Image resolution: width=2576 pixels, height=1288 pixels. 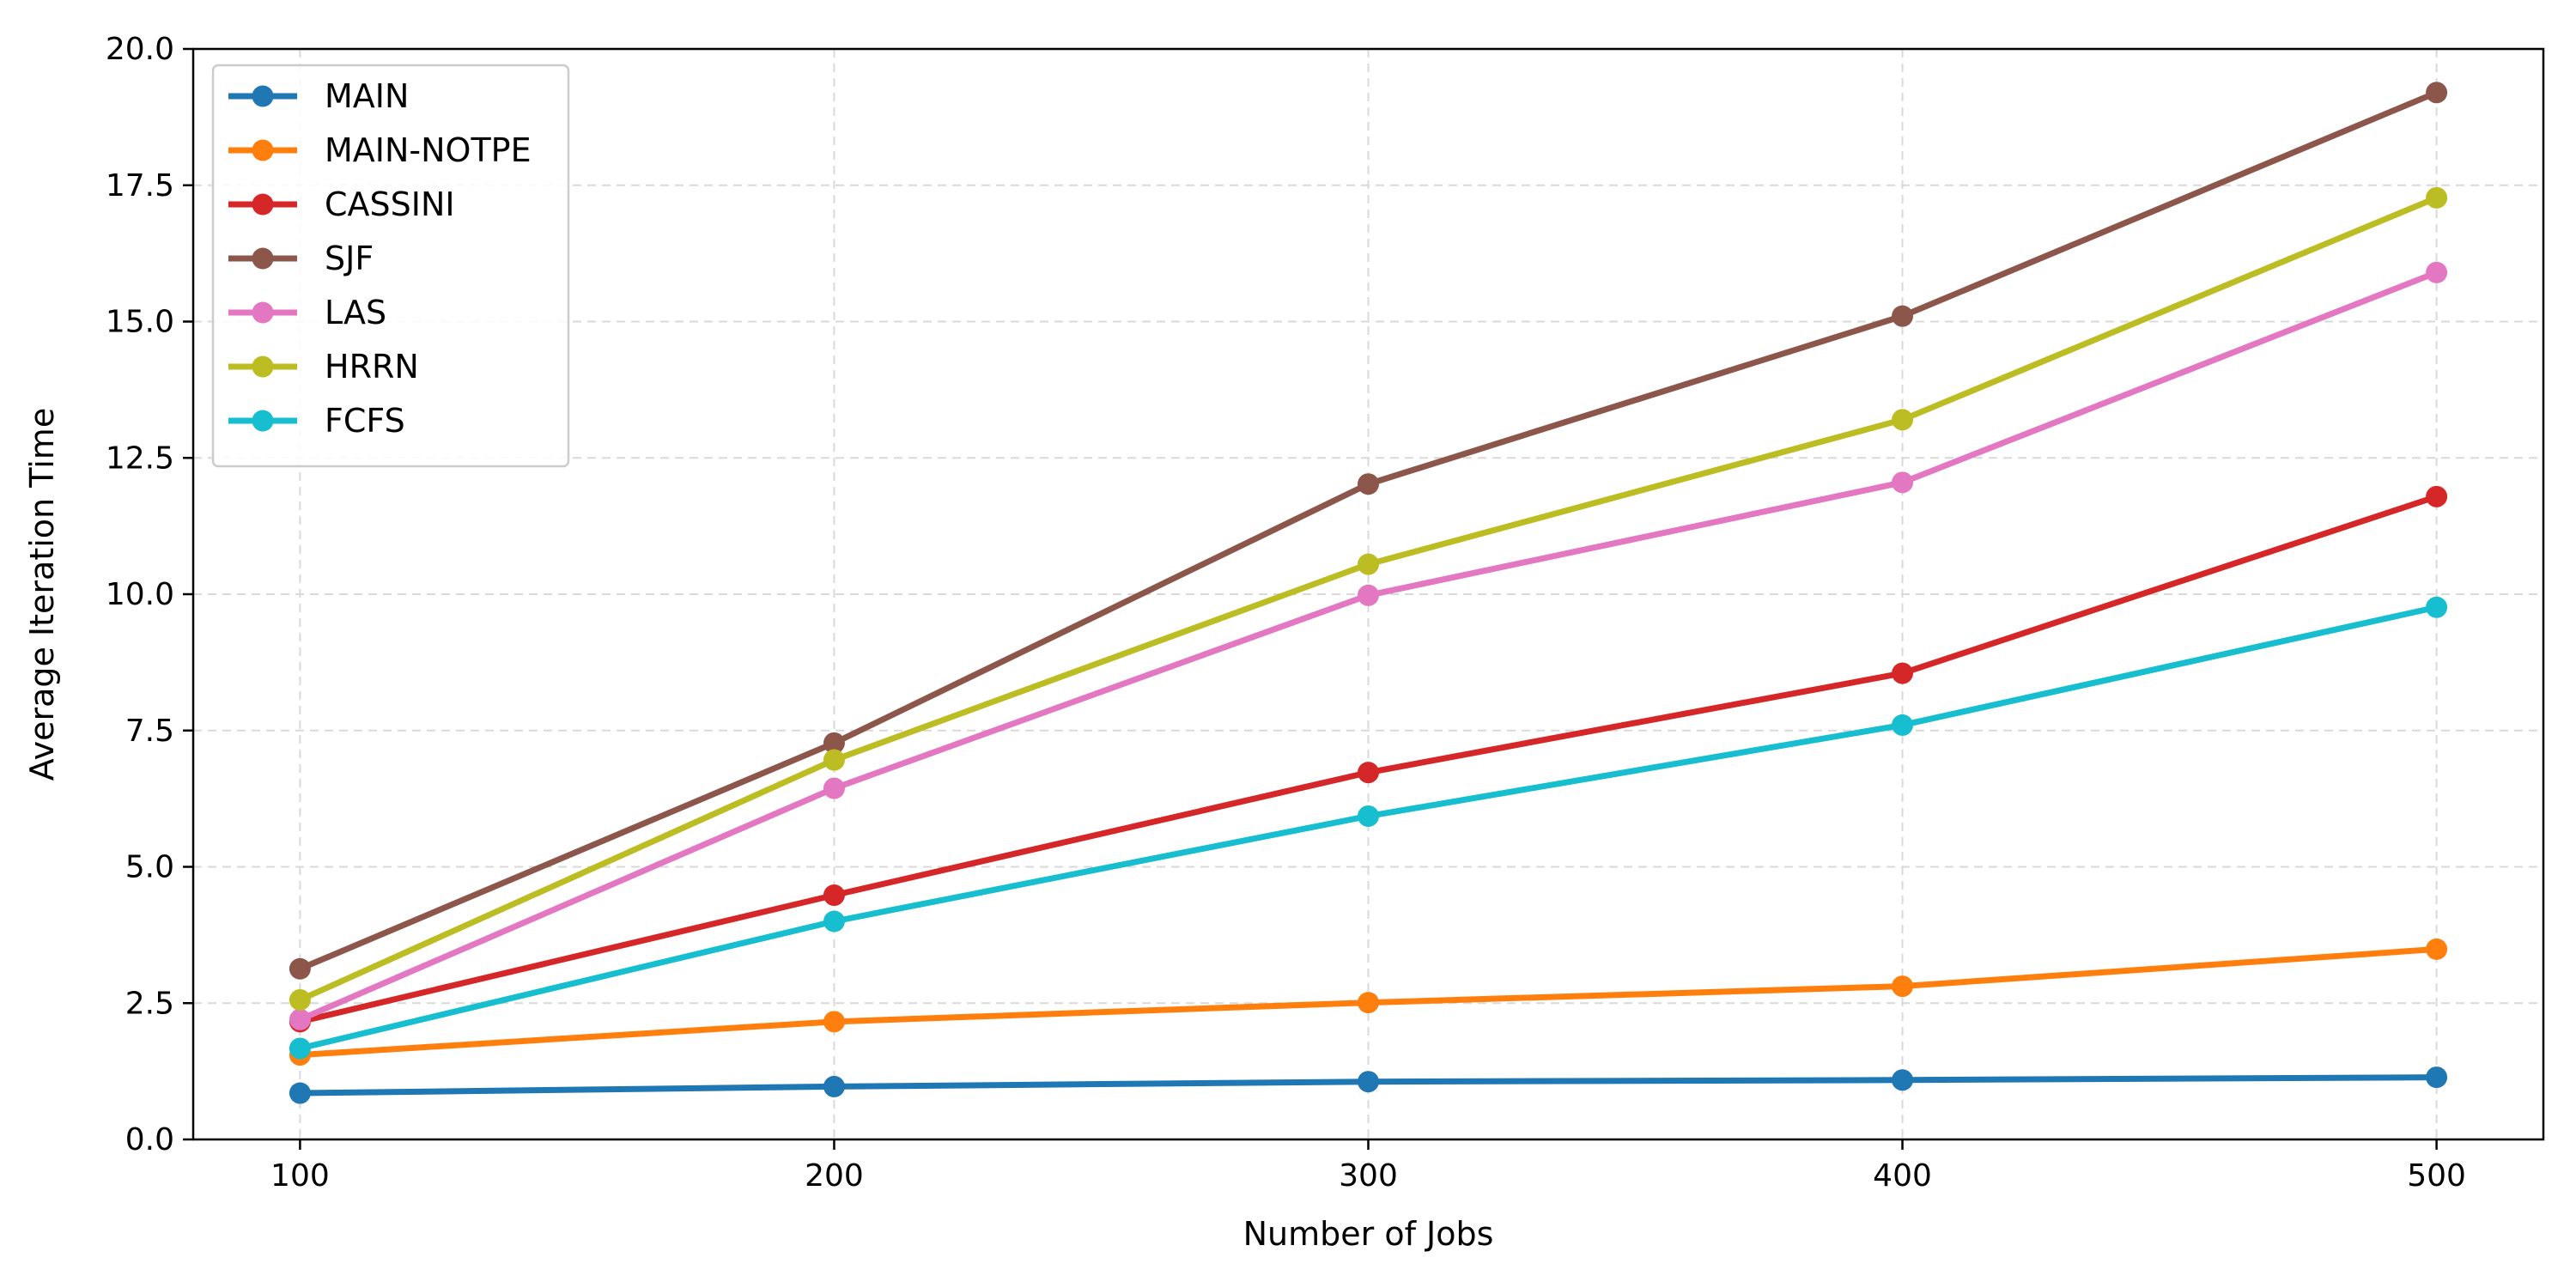 What do you see at coordinates (300, 1176) in the screenshot?
I see `x-tick-label: 100` at bounding box center [300, 1176].